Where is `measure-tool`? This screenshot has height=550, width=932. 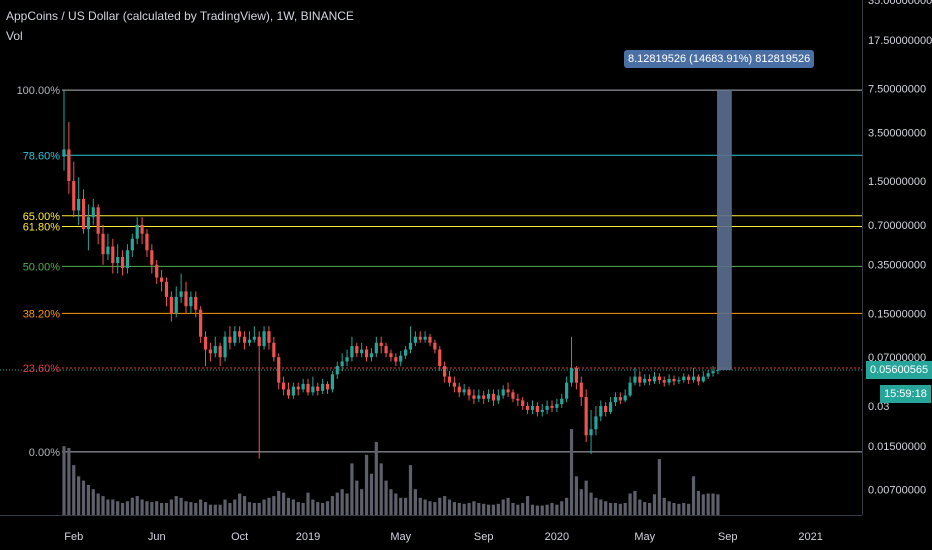 measure-tool is located at coordinates (724, 230).